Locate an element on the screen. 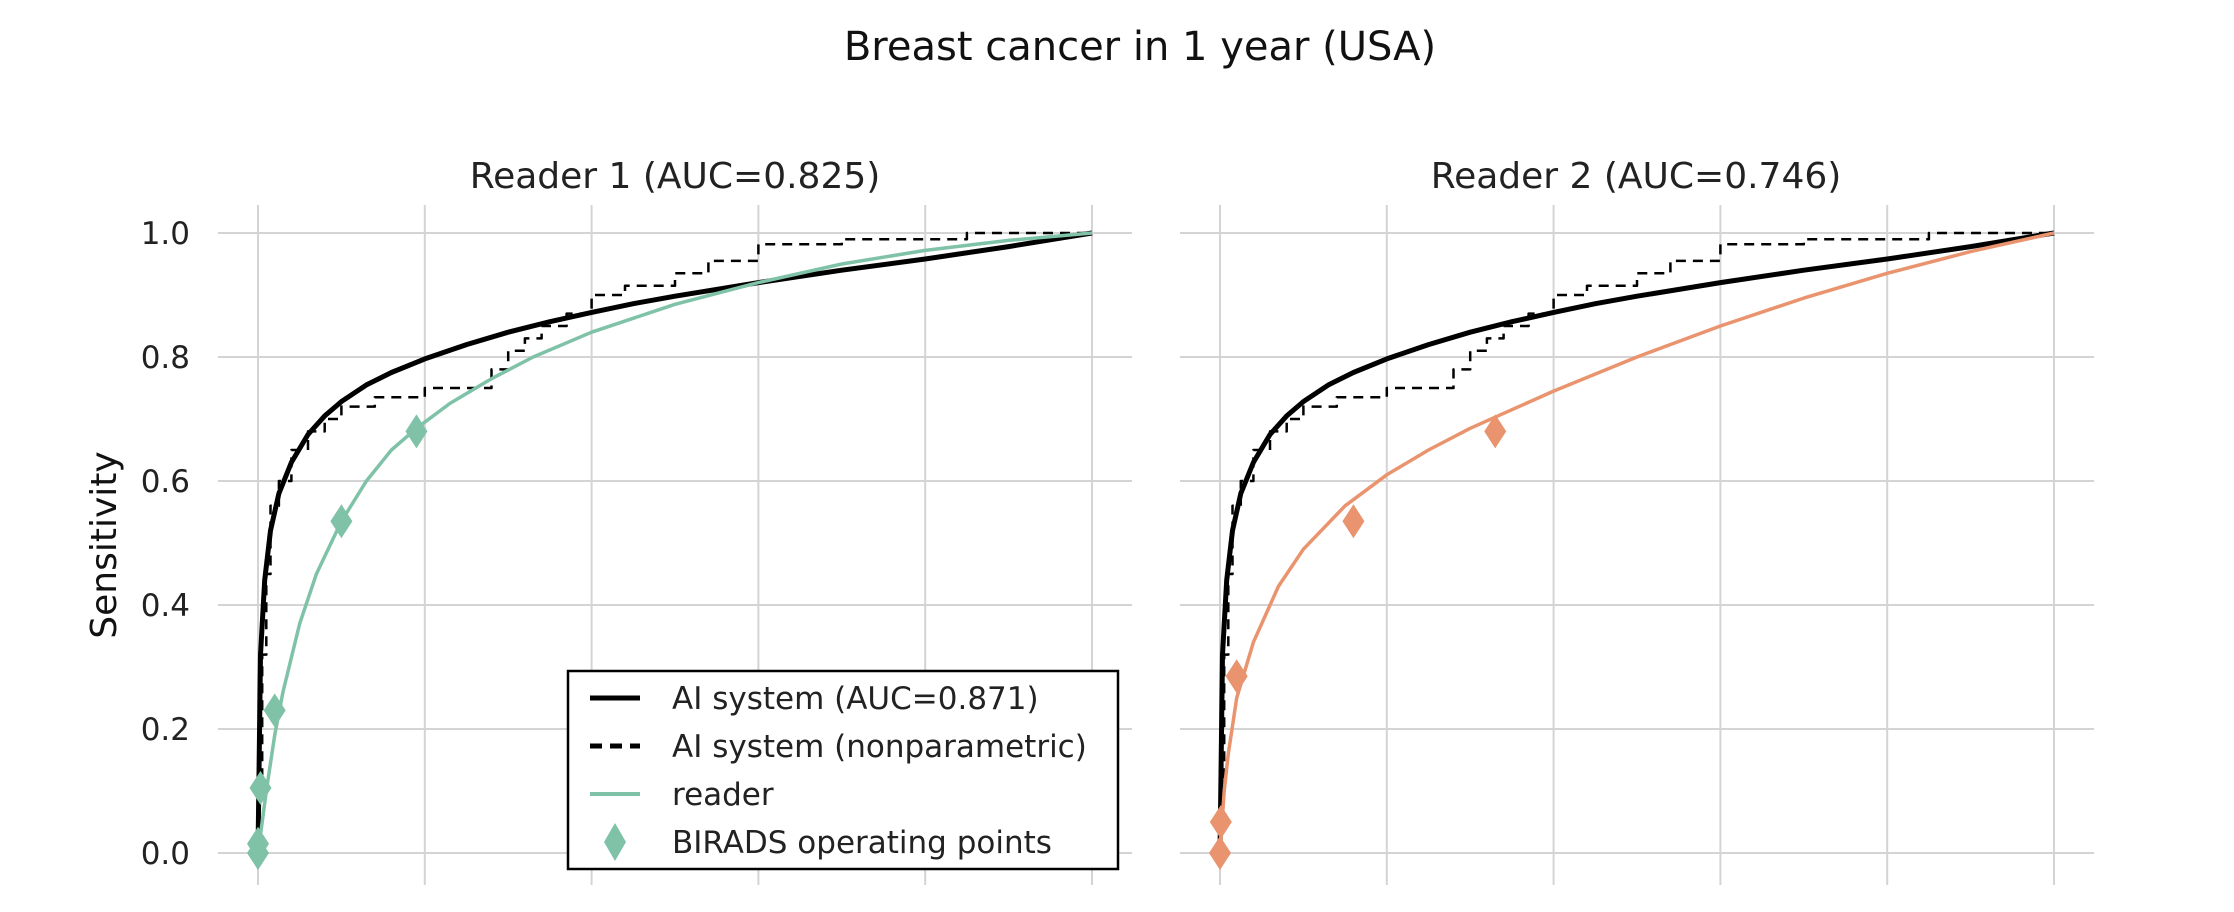 This screenshot has width=2234, height=912. legend-box is located at coordinates (843, 770).